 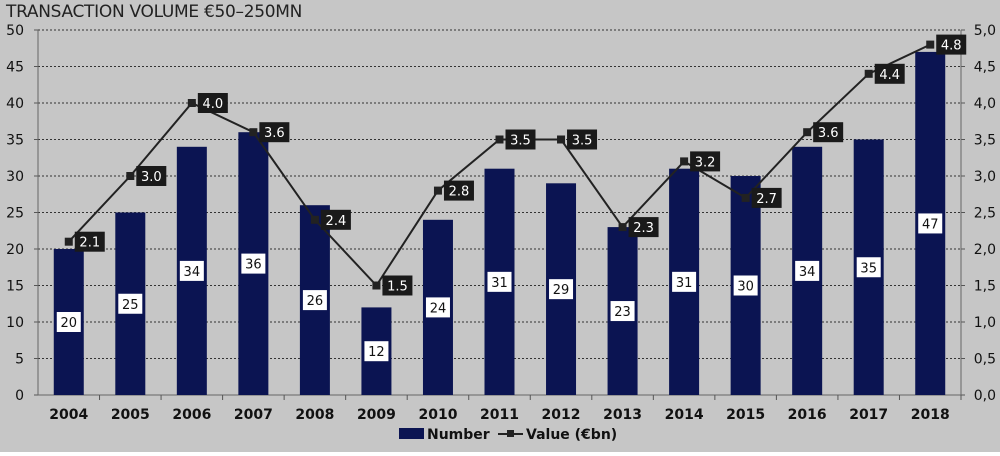 I want to click on x-tick-label: 2012, so click(x=561, y=415).